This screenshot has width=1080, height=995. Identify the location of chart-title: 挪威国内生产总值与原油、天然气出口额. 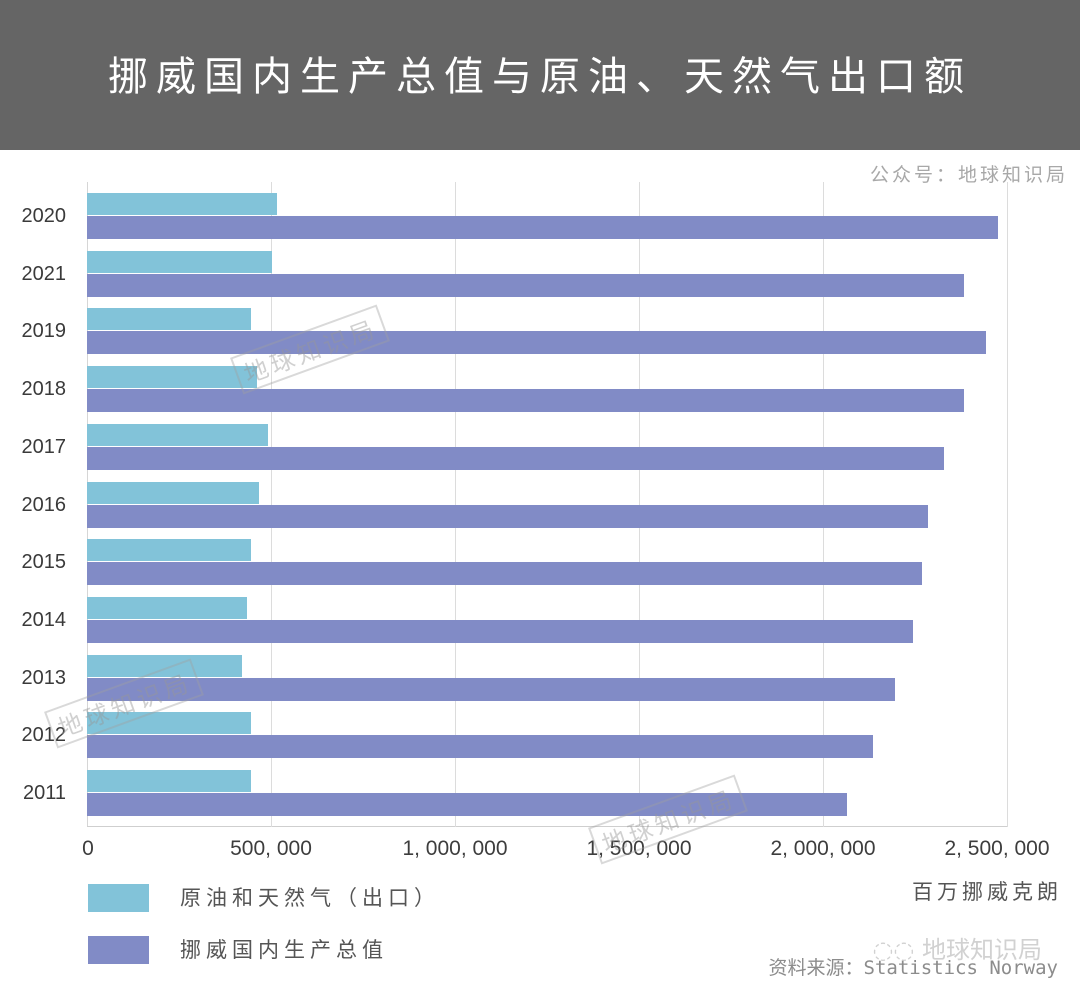
(540, 77).